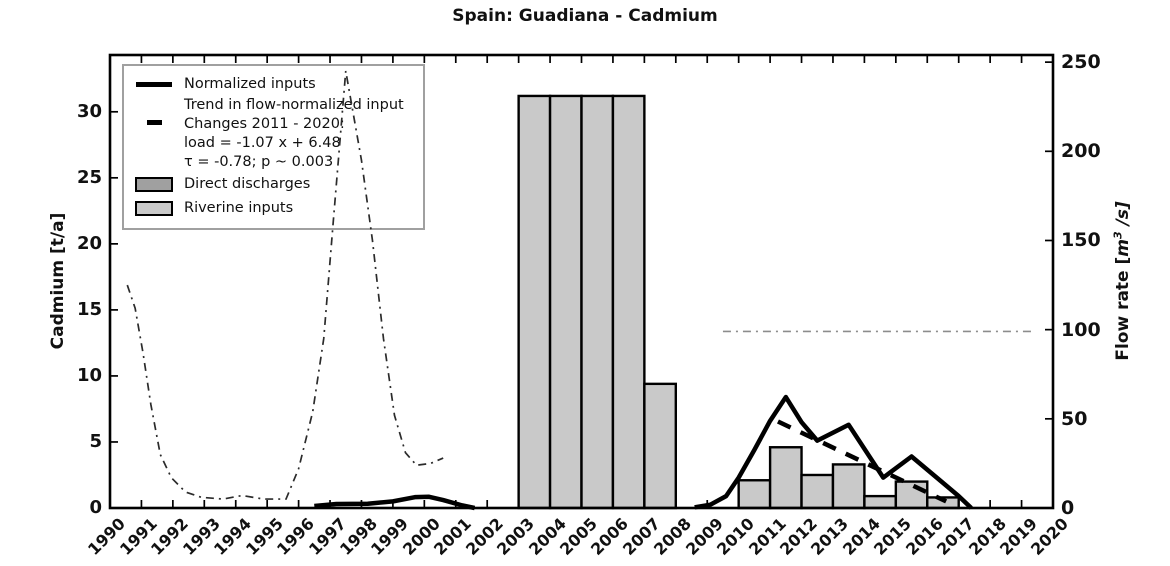 The width and height of the screenshot is (1170, 566). What do you see at coordinates (294, 105) in the screenshot?
I see `legend-trend-line1: Trend in flow-normalized input` at bounding box center [294, 105].